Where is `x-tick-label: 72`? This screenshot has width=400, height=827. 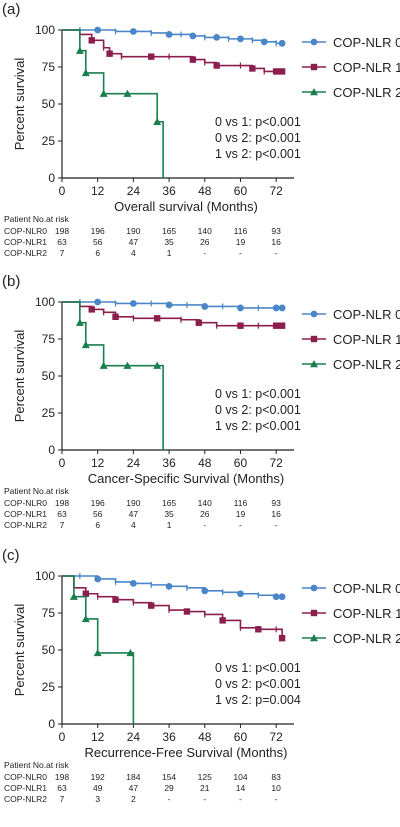
x-tick-label: 72 is located at coordinates (276, 737).